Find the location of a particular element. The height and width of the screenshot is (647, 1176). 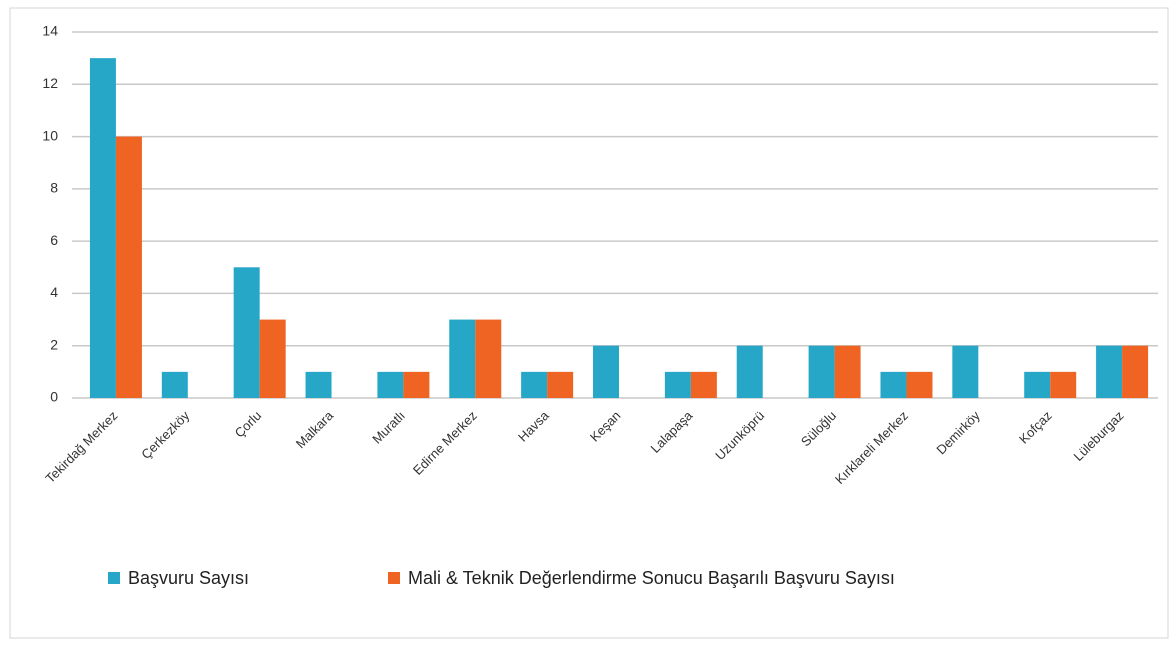

y-tick-label: 10 is located at coordinates (50, 135).